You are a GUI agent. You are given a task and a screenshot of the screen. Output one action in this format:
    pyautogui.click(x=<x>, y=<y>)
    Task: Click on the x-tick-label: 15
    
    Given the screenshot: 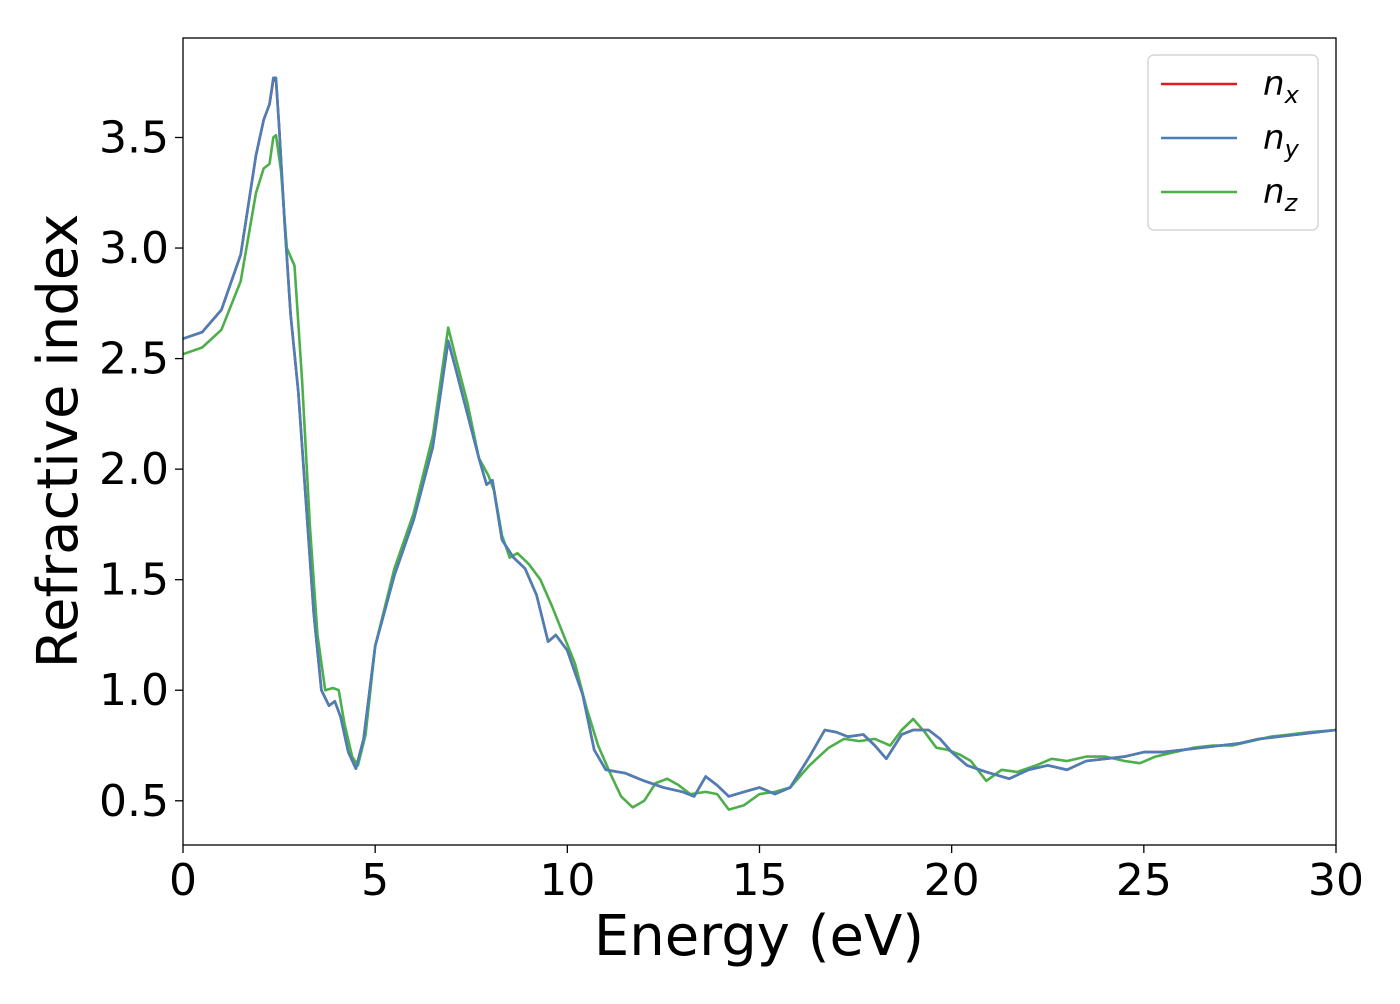 What is the action you would take?
    pyautogui.click(x=760, y=880)
    